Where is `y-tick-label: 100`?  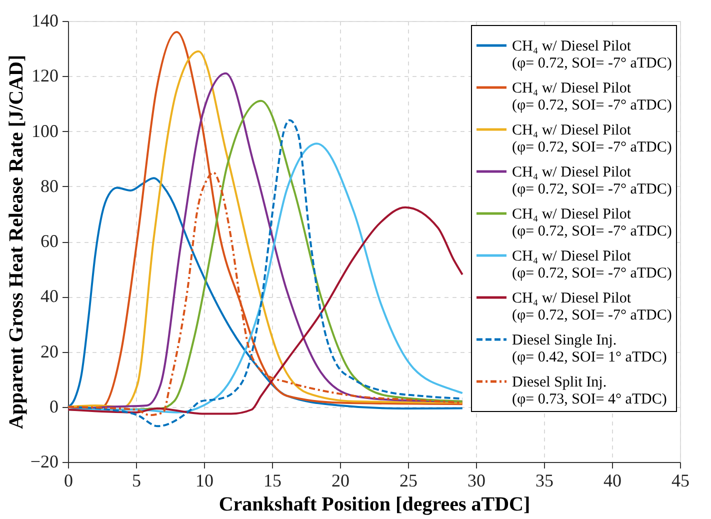
y-tick-label: 100 is located at coordinates (45, 130).